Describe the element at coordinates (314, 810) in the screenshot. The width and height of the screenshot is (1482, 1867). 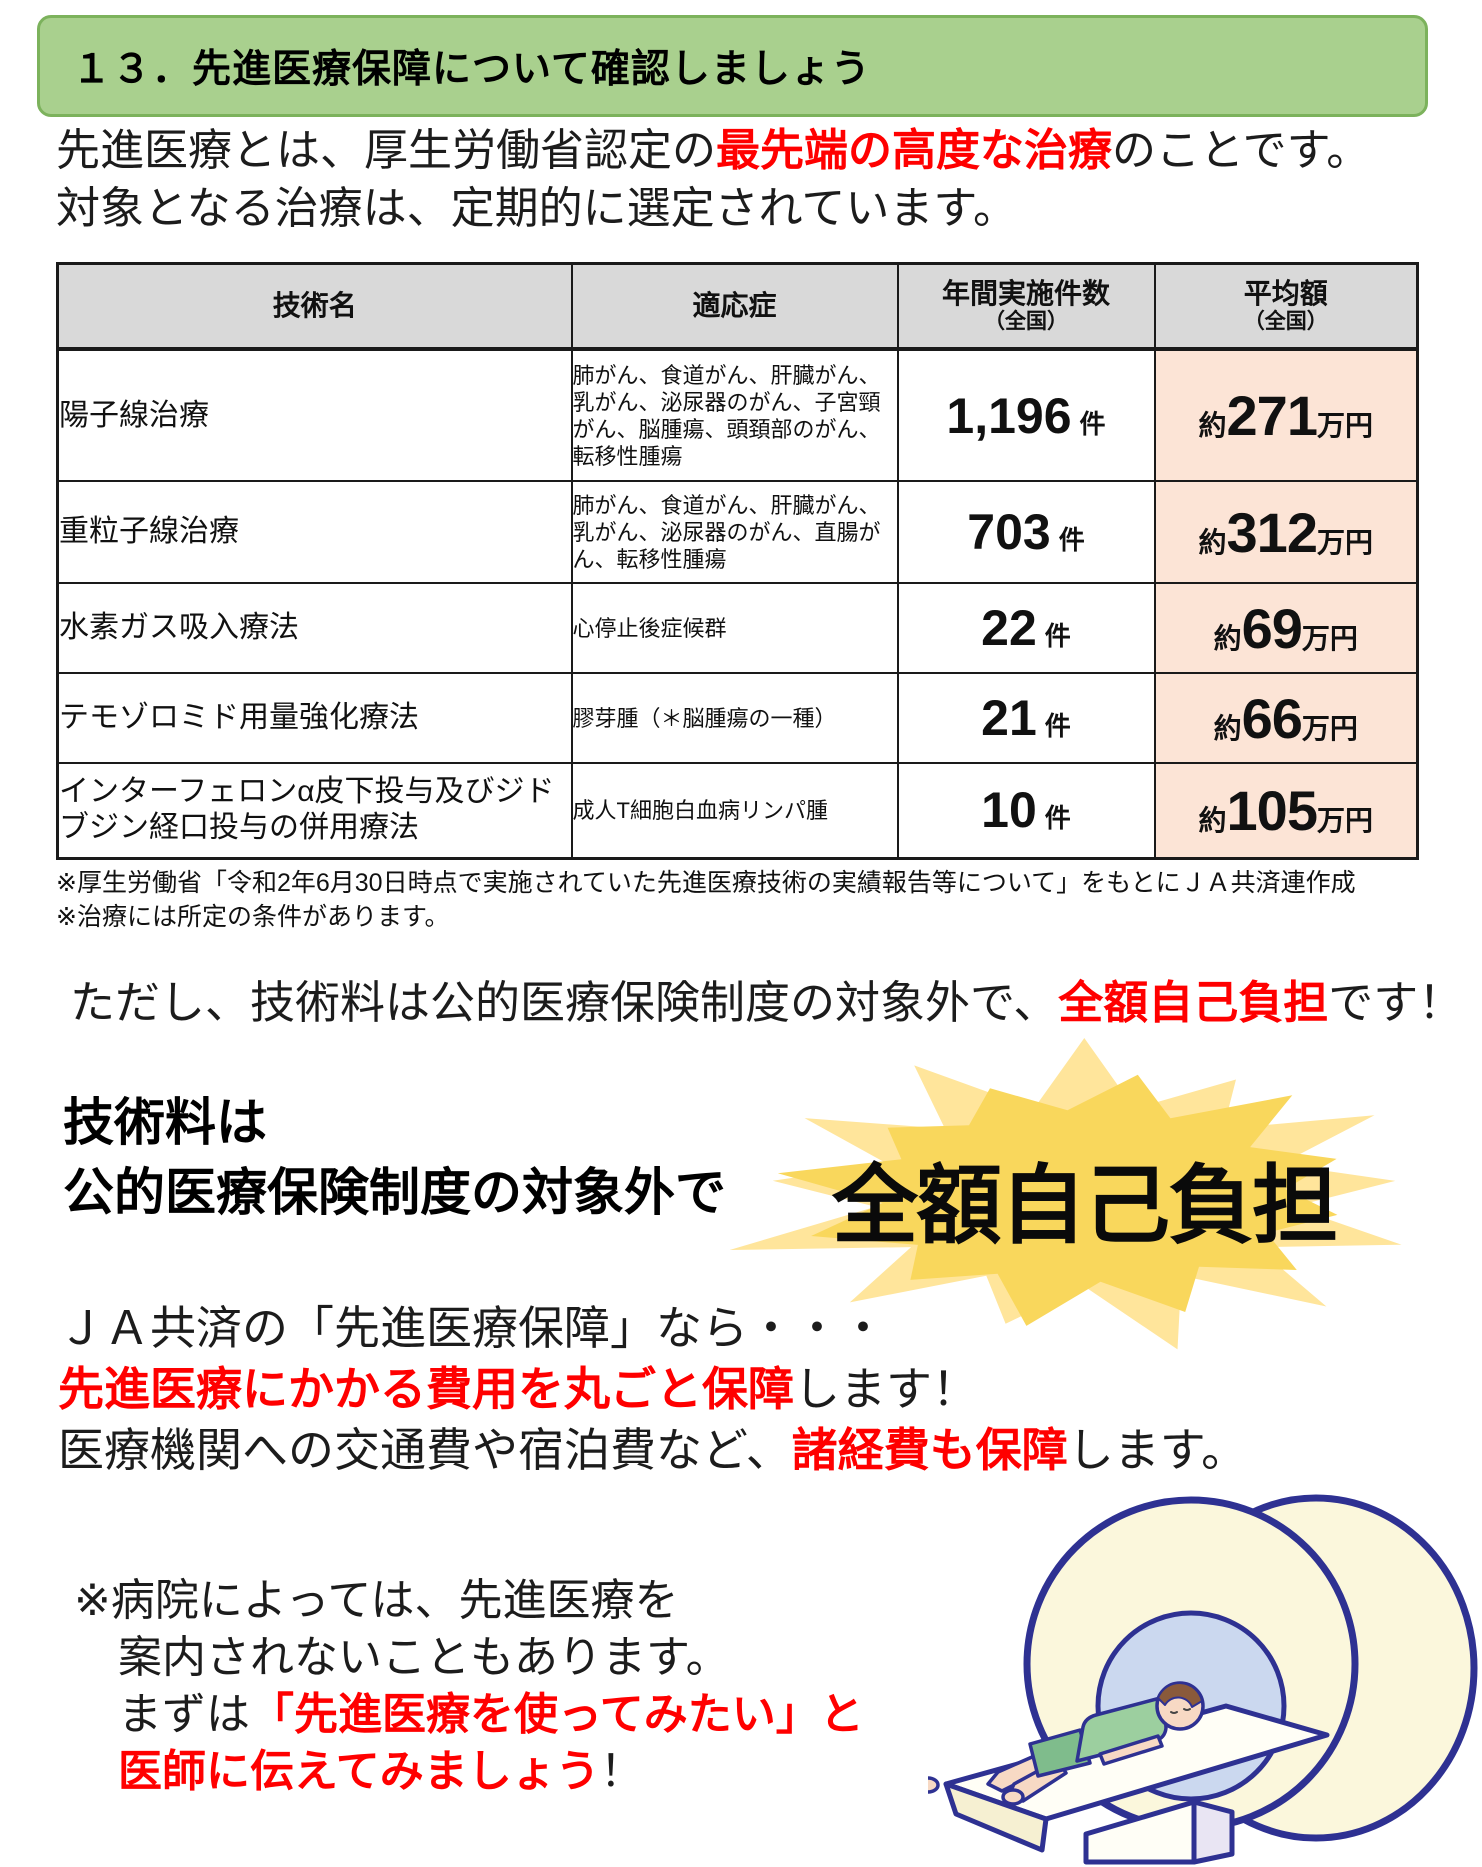
I see `technology-name: インターフェロンα皮下投与及びジドブジン経口投与の併用療法` at that location.